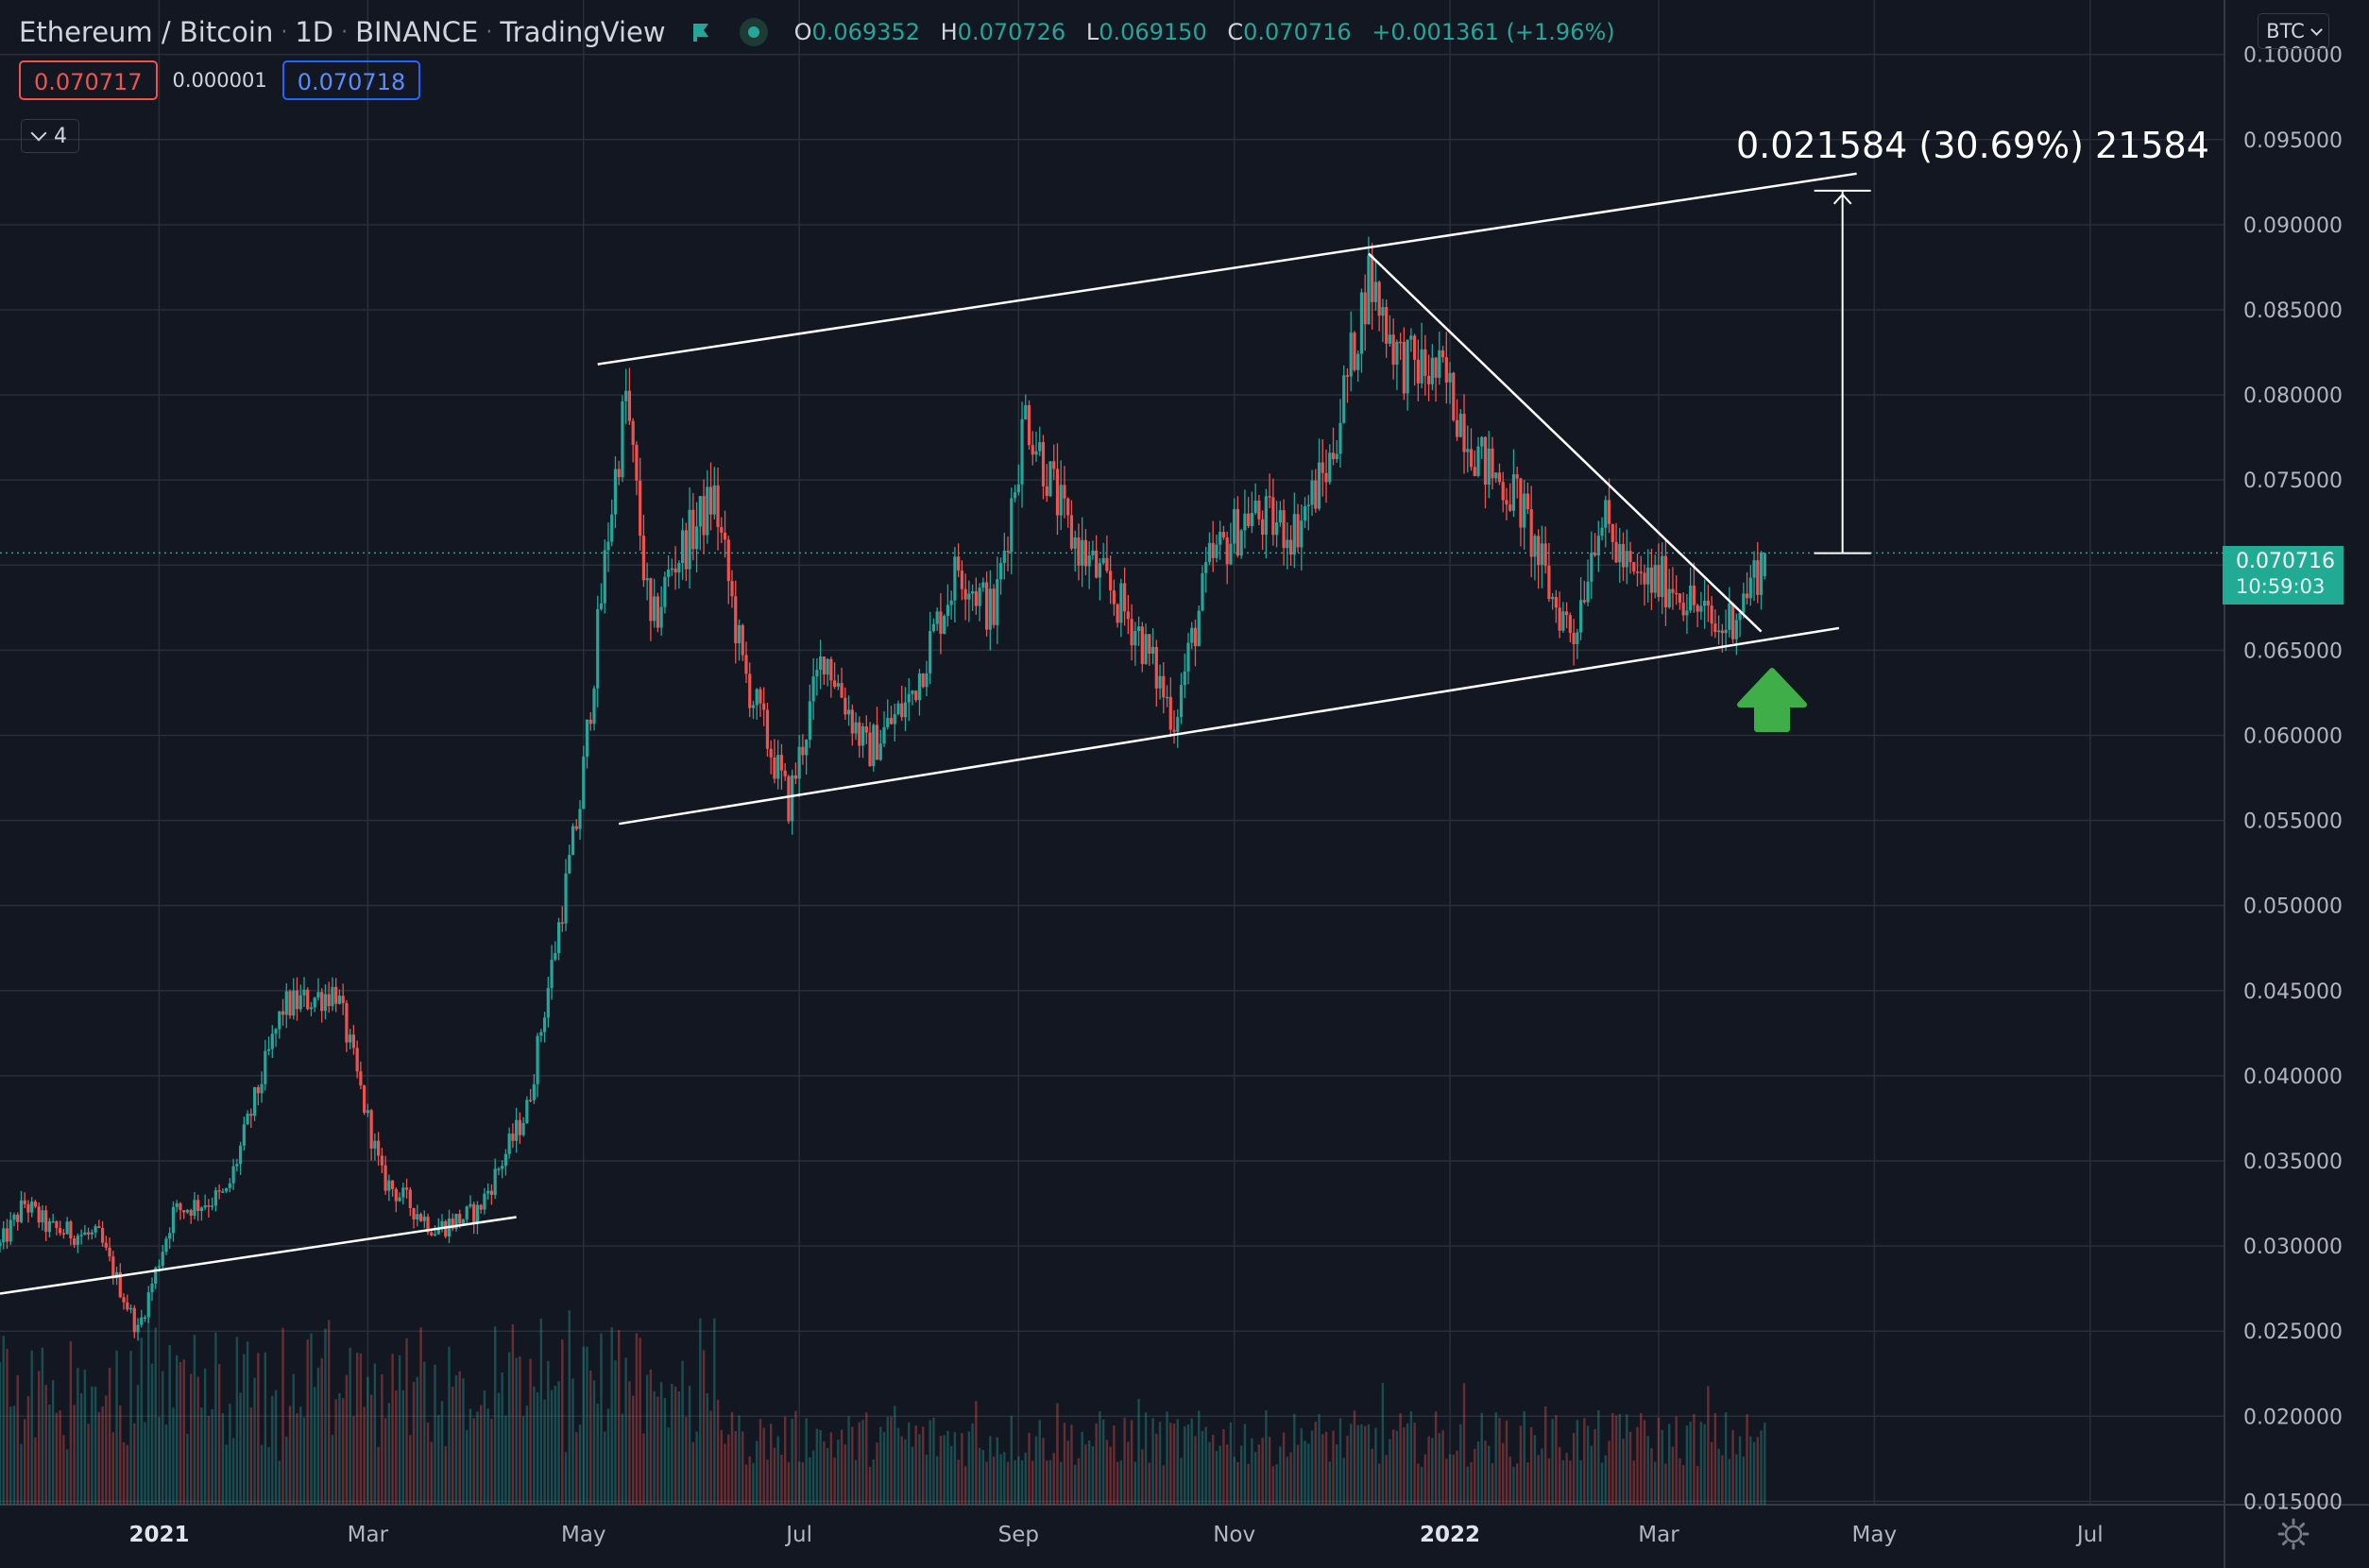 This screenshot has height=1568, width=2369. What do you see at coordinates (88, 80) in the screenshot?
I see `sell-price-button: 0.070717` at bounding box center [88, 80].